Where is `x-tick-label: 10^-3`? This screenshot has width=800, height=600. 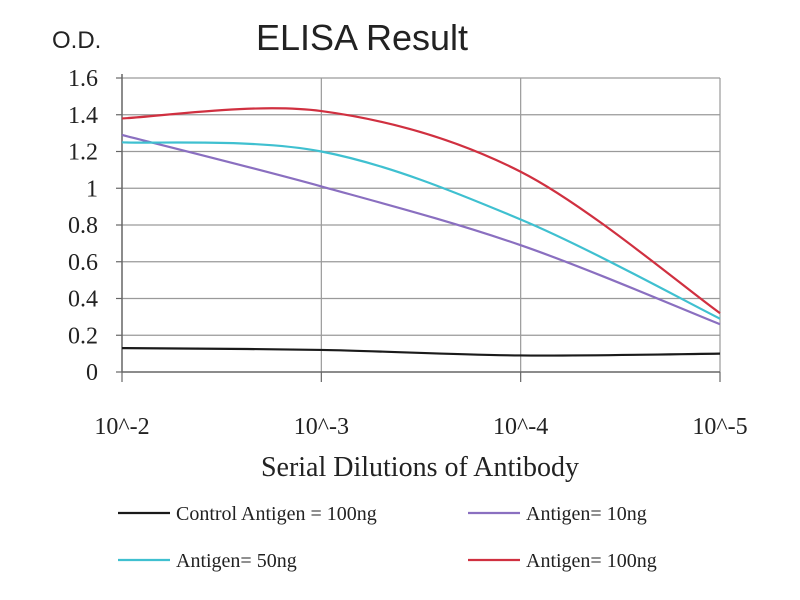 x-tick-label: 10^-3 is located at coordinates (321, 427).